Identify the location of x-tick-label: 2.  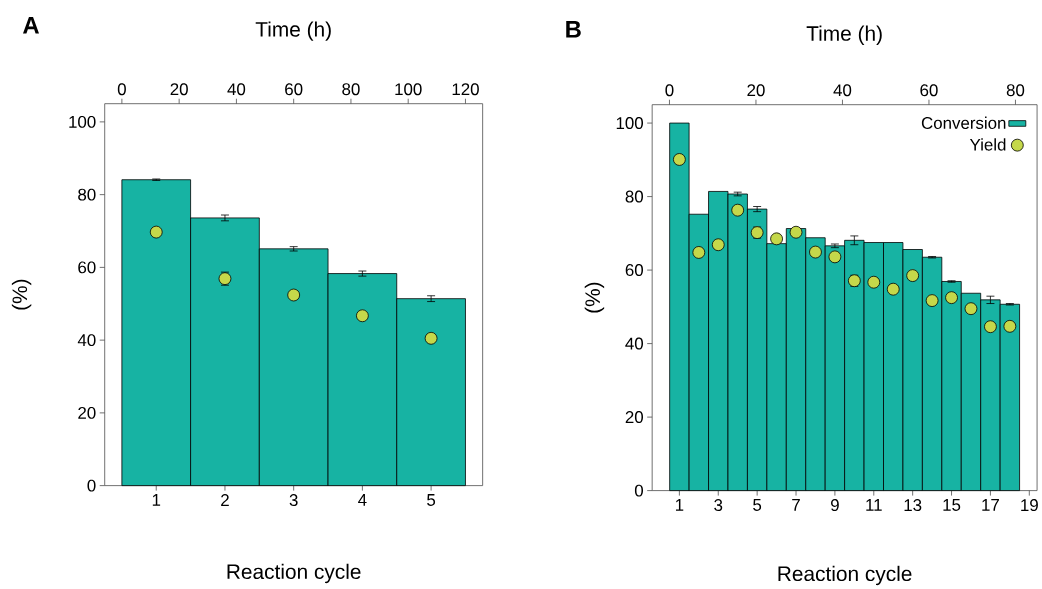
(225, 499).